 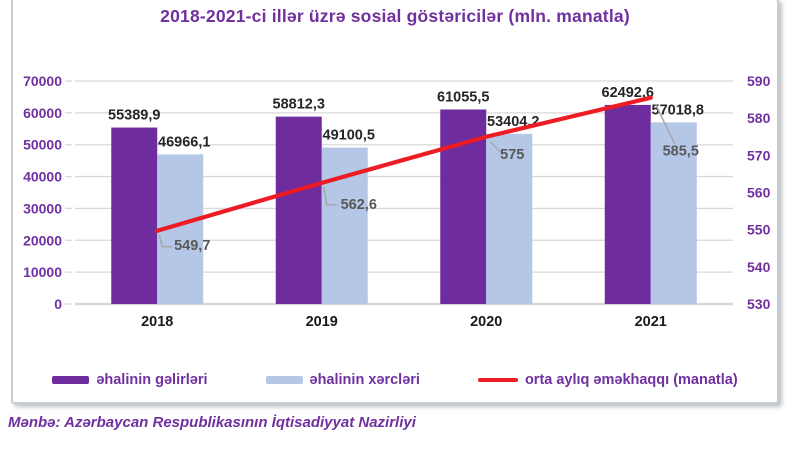 What do you see at coordinates (673, 213) in the screenshot?
I see `bar-expenses-2021` at bounding box center [673, 213].